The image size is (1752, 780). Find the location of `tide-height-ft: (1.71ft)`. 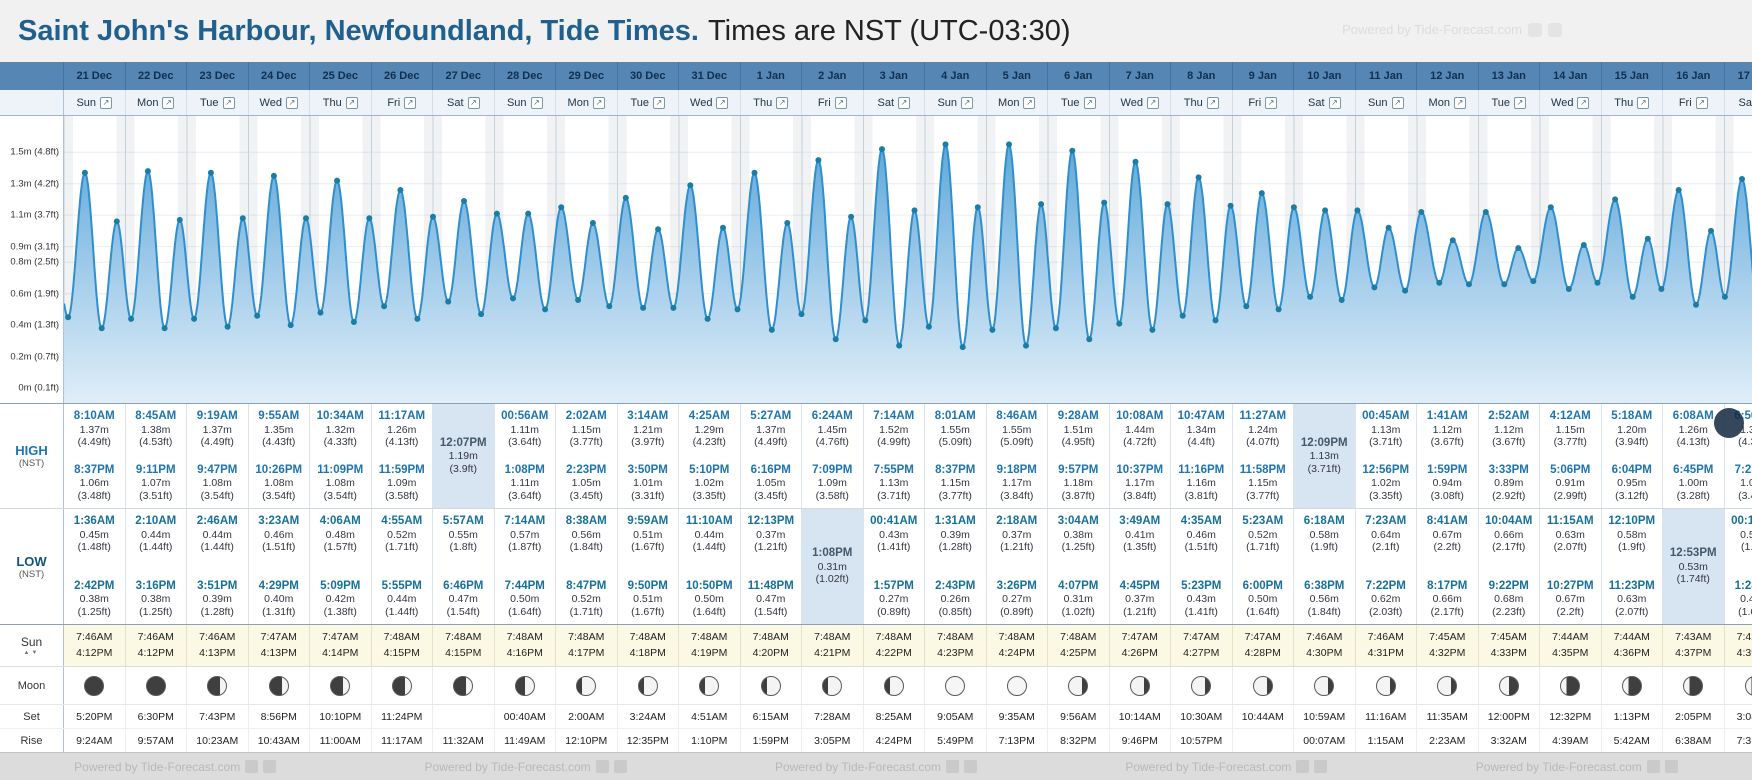

tide-height-ft: (1.71ft) is located at coordinates (586, 611).